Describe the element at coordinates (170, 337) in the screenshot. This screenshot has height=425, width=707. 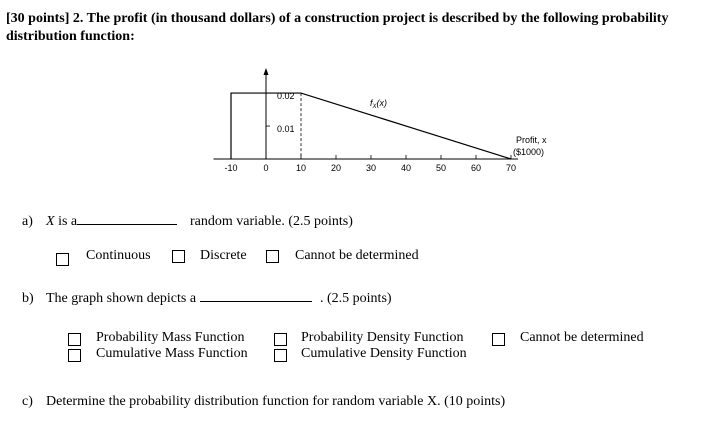
I see `option: Probability Mass Function` at that location.